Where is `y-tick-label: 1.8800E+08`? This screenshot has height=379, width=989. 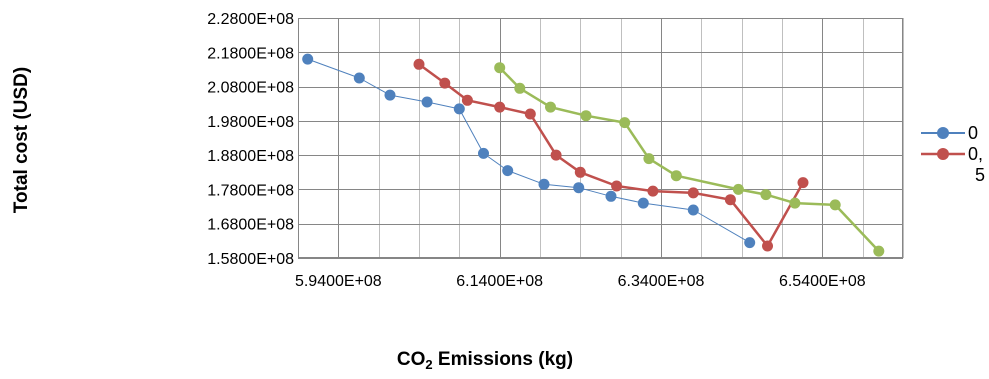
y-tick-label: 1.8800E+08 is located at coordinates (250, 156).